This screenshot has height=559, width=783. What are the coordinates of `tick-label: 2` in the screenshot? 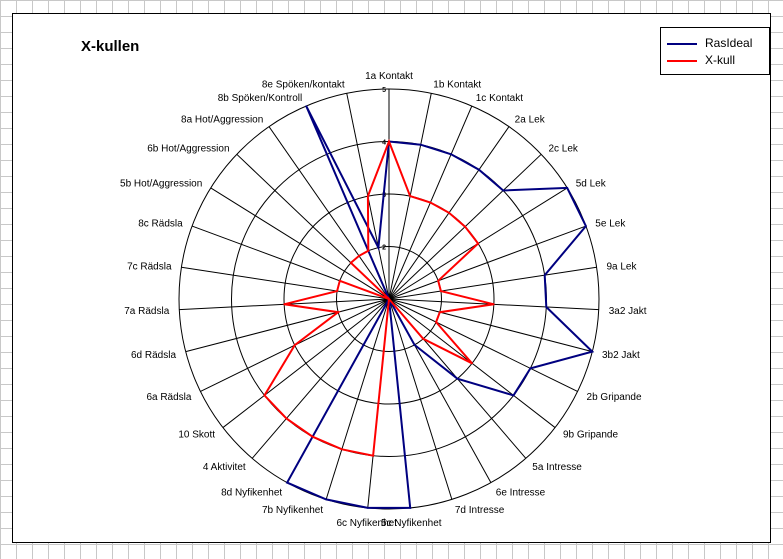 It's located at (384, 248).